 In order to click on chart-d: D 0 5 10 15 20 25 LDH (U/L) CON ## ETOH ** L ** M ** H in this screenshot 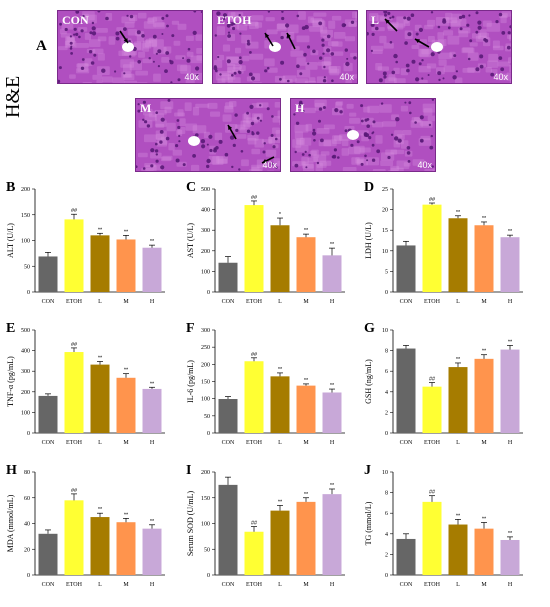, I will do `click(443, 242)`.